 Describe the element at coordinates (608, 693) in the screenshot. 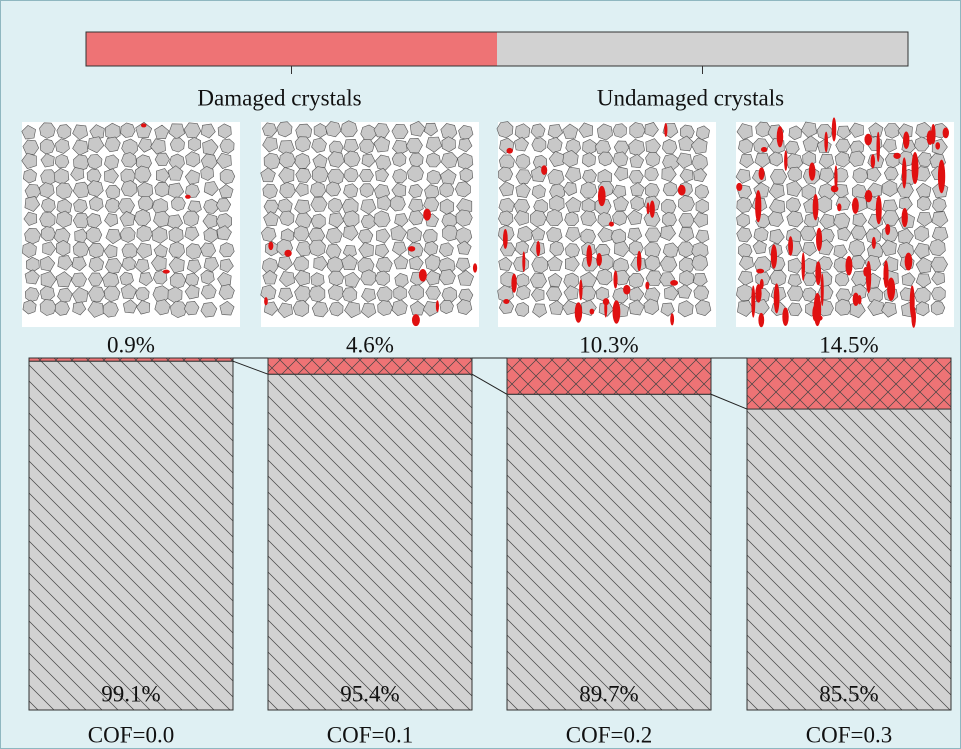

I see `value-label: 89.7%` at that location.